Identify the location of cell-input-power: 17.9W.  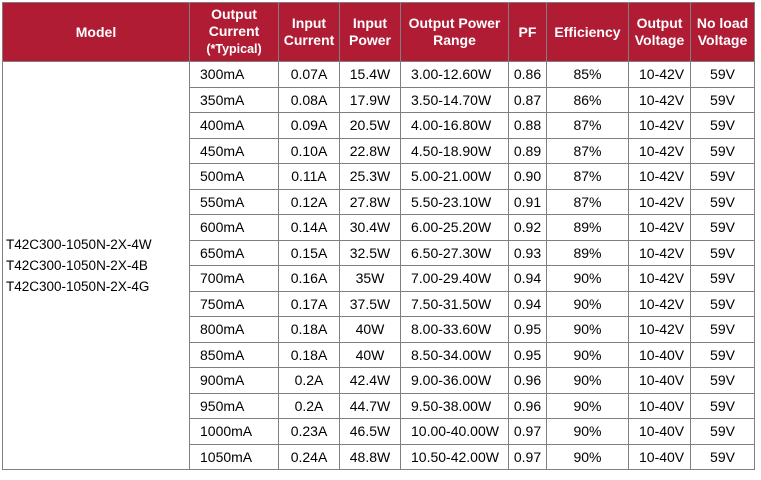
(370, 99).